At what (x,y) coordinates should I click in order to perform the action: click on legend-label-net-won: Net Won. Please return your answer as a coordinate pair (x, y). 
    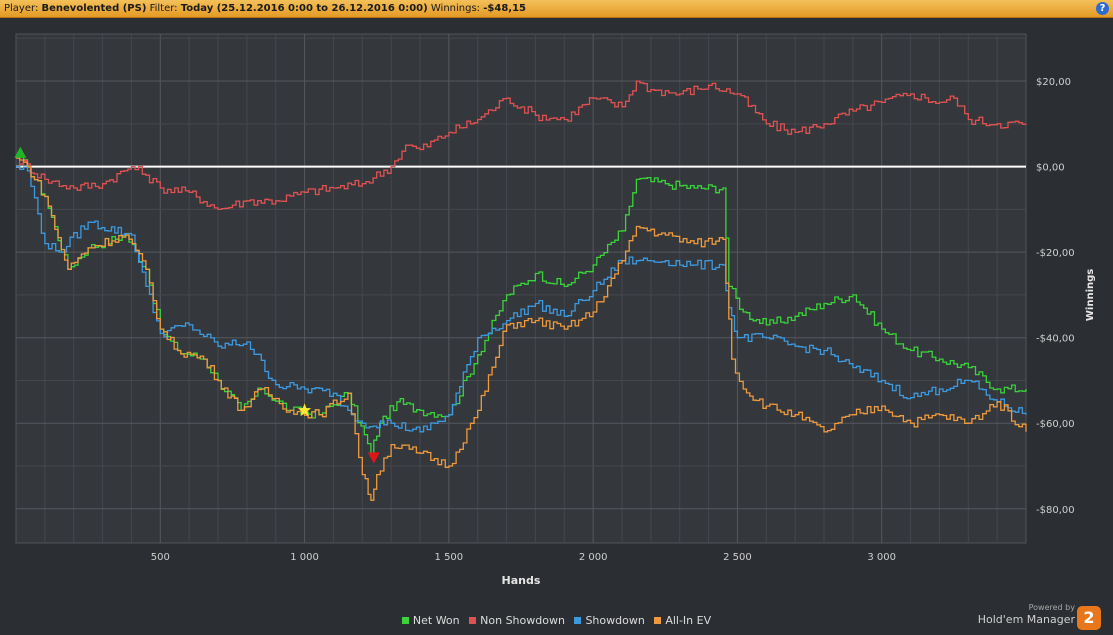
    Looking at the image, I should click on (436, 620).